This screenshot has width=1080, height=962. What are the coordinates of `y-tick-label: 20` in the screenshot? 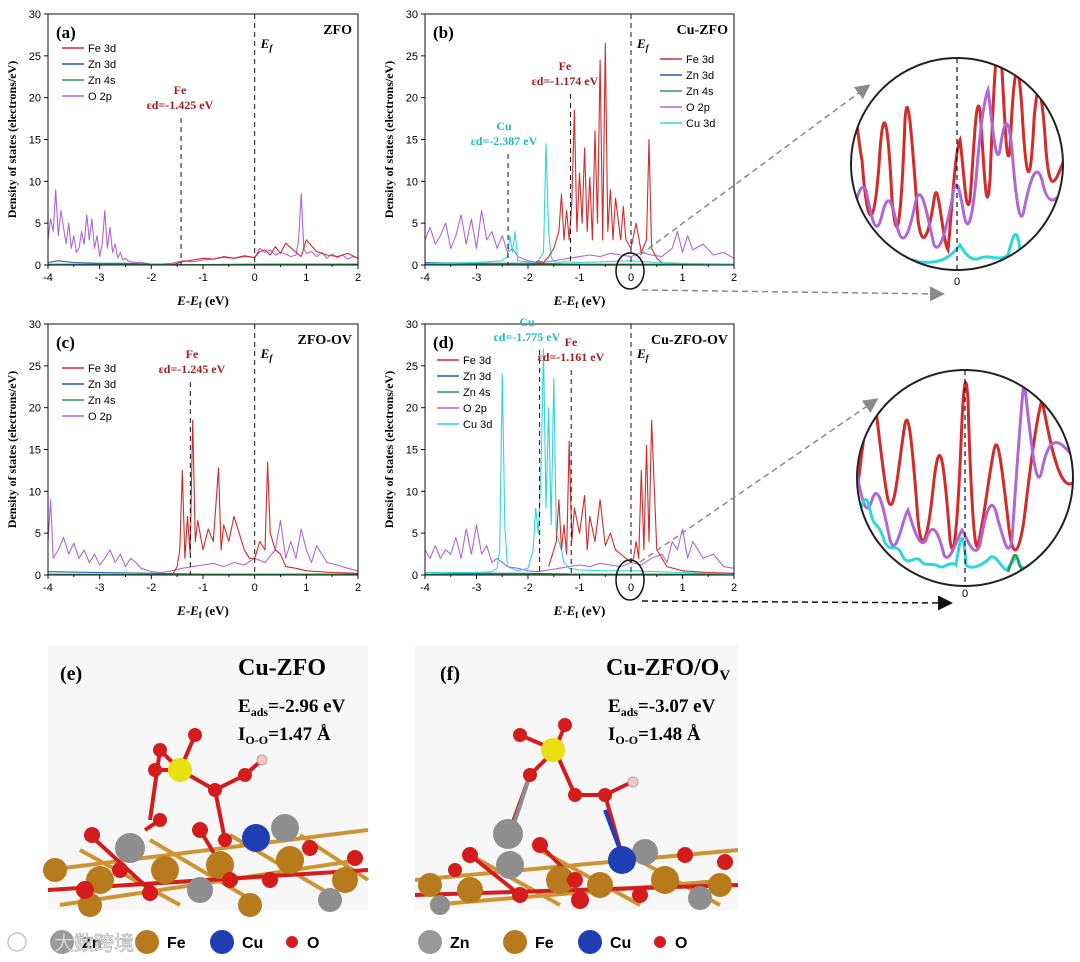 It's located at (35, 409).